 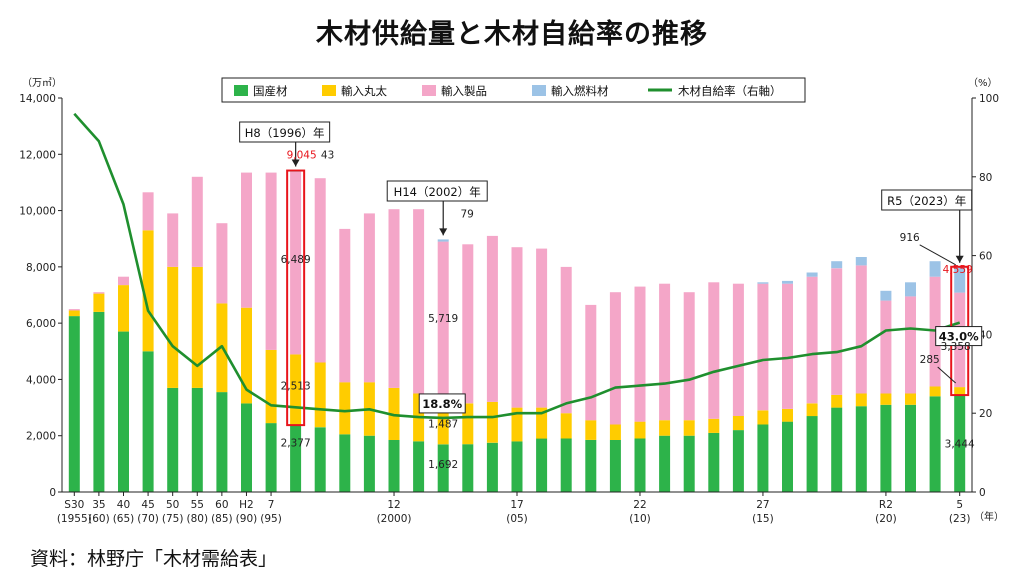 I want to click on x-tick-label: 50, so click(x=172, y=505).